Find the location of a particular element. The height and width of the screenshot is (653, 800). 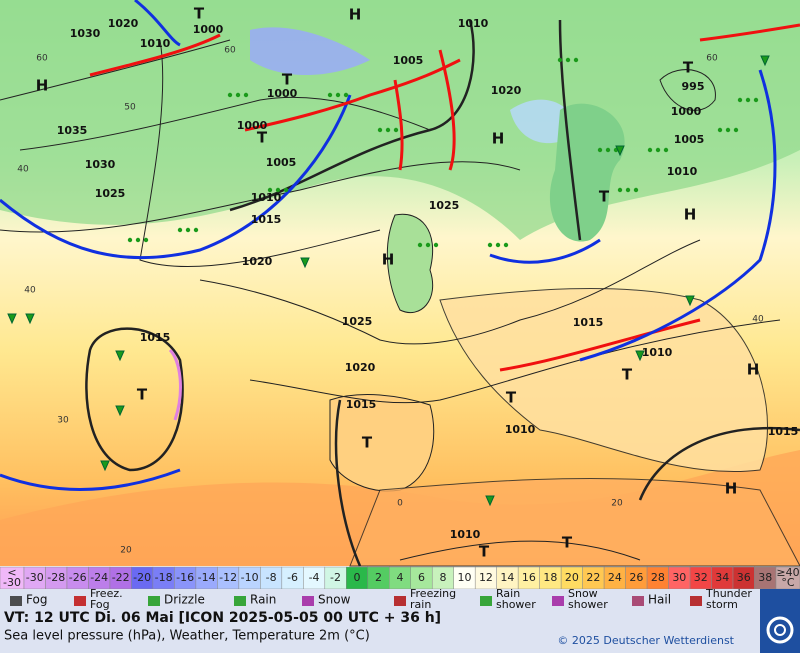

colorbar-end-label: °C is located at coordinates (788, 582).